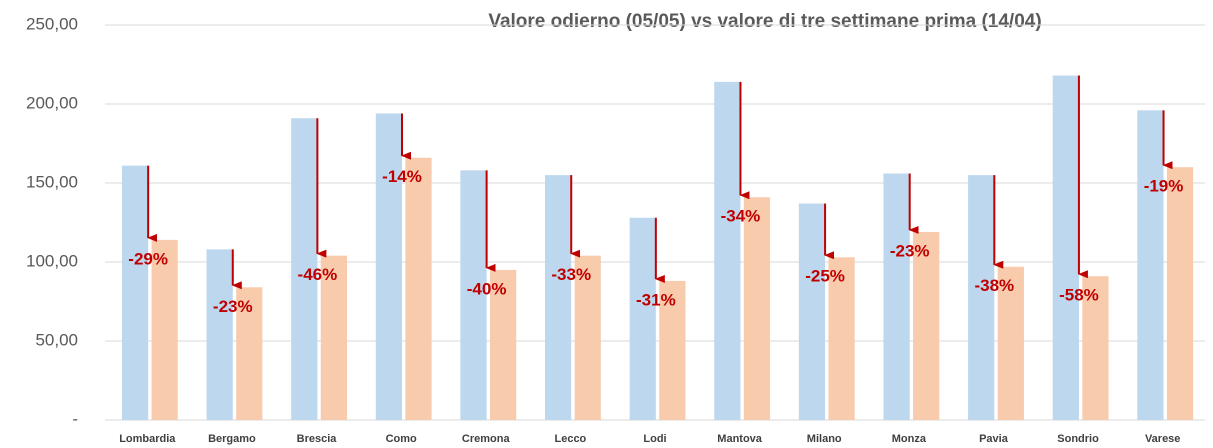 This screenshot has height=448, width=1213. Describe the element at coordinates (1162, 439) in the screenshot. I see `x-tick-label: Varese` at that location.